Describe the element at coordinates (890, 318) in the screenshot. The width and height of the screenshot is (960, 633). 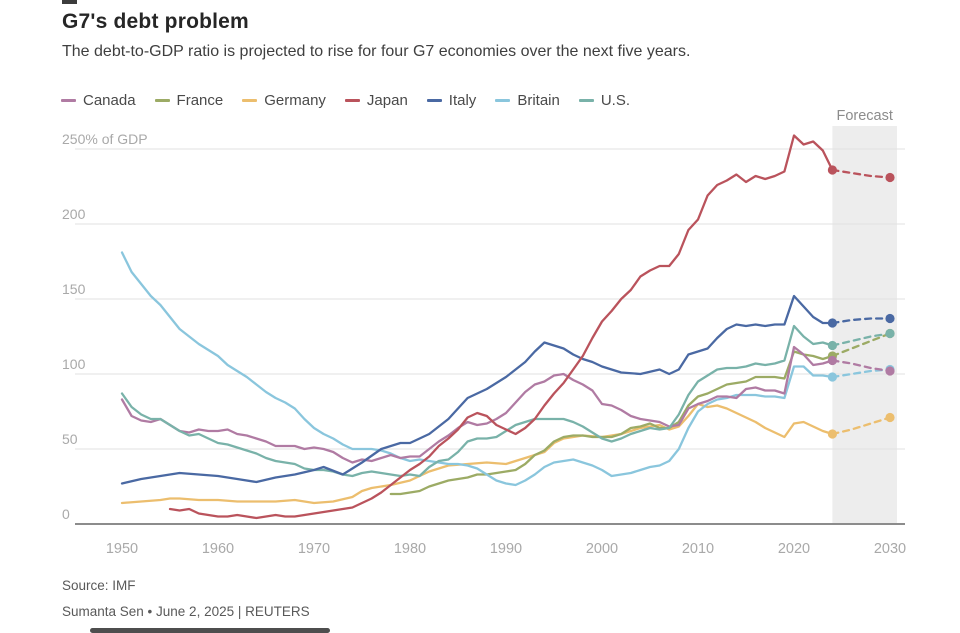
I see `forecast-dot-italy` at that location.